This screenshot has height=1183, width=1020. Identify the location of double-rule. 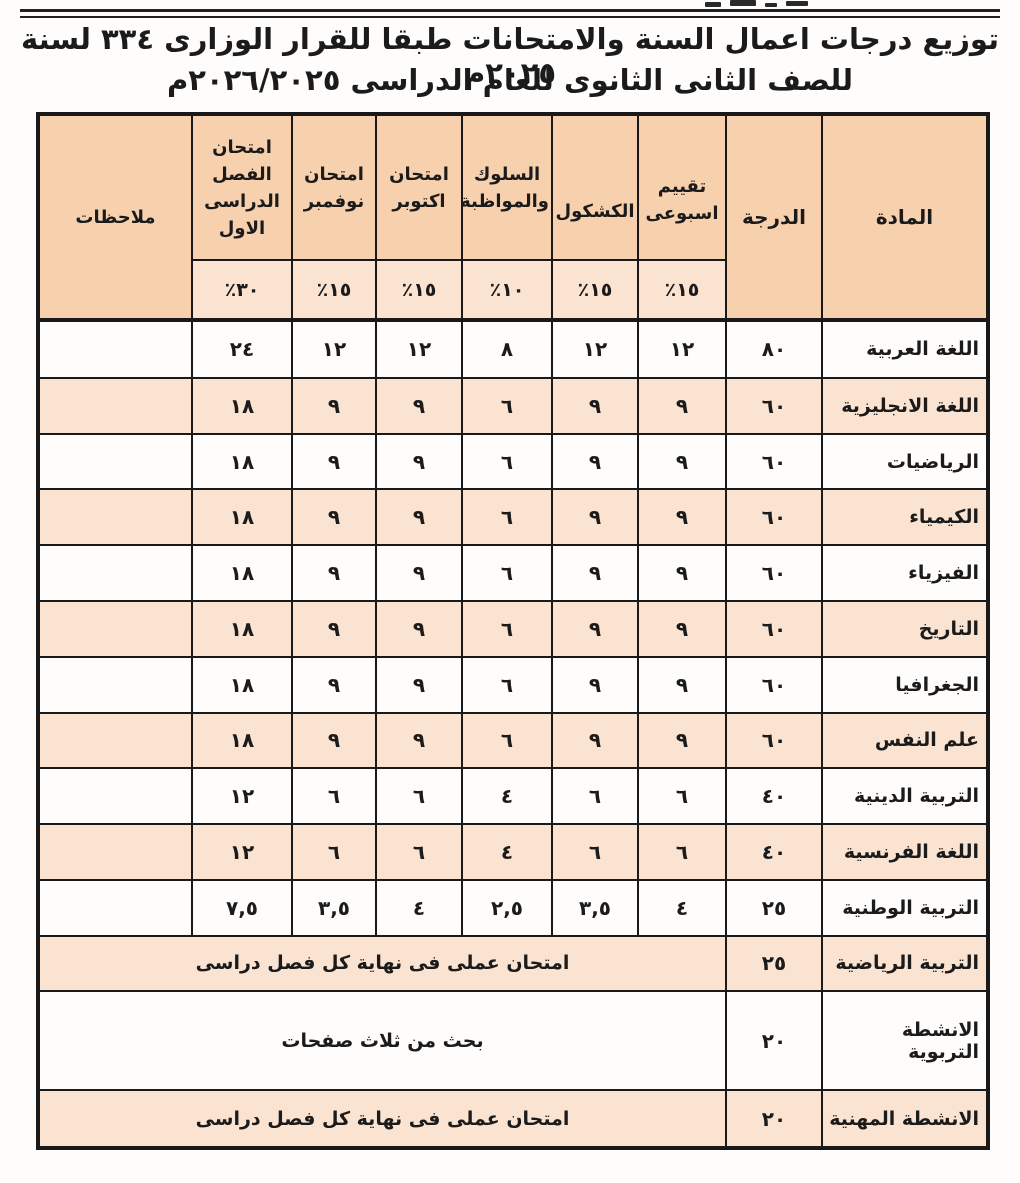
(510, 13).